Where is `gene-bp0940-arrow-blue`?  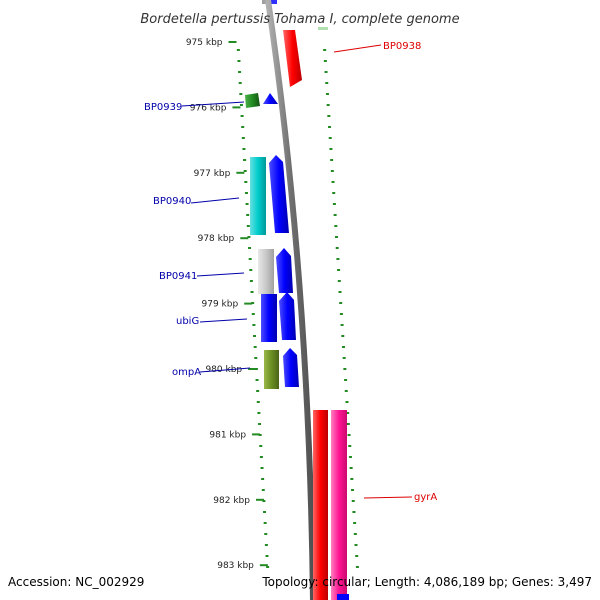 gene-bp0940-arrow-blue is located at coordinates (279, 194).